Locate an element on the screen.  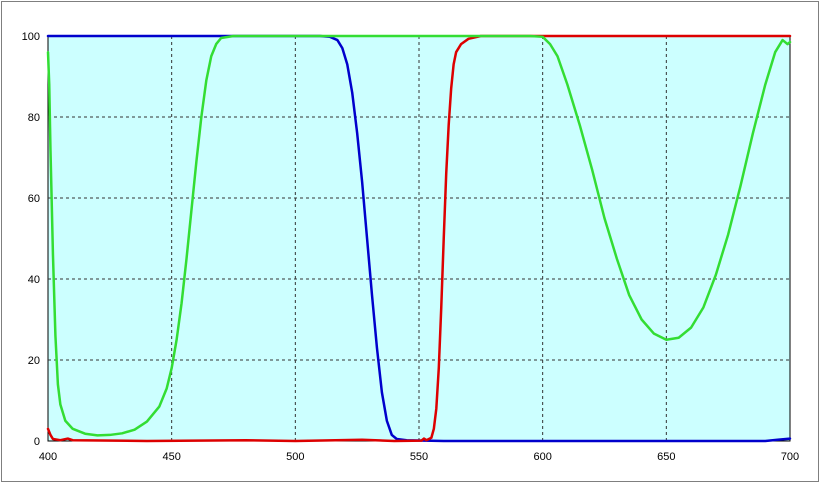
x-tick-label: 650 is located at coordinates (666, 457).